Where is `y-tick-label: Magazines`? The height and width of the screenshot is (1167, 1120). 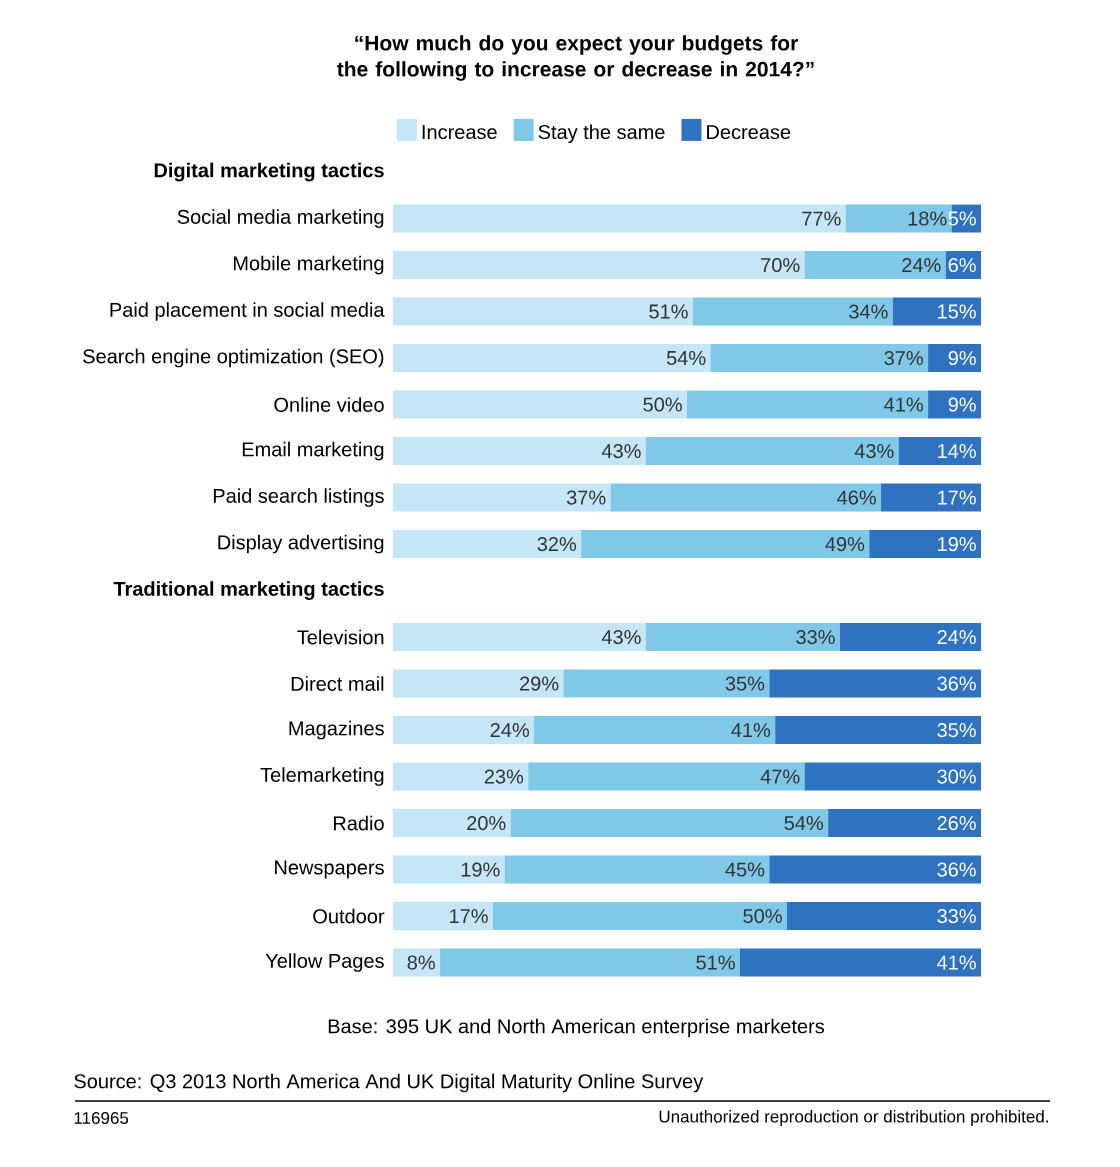 y-tick-label: Magazines is located at coordinates (336, 730).